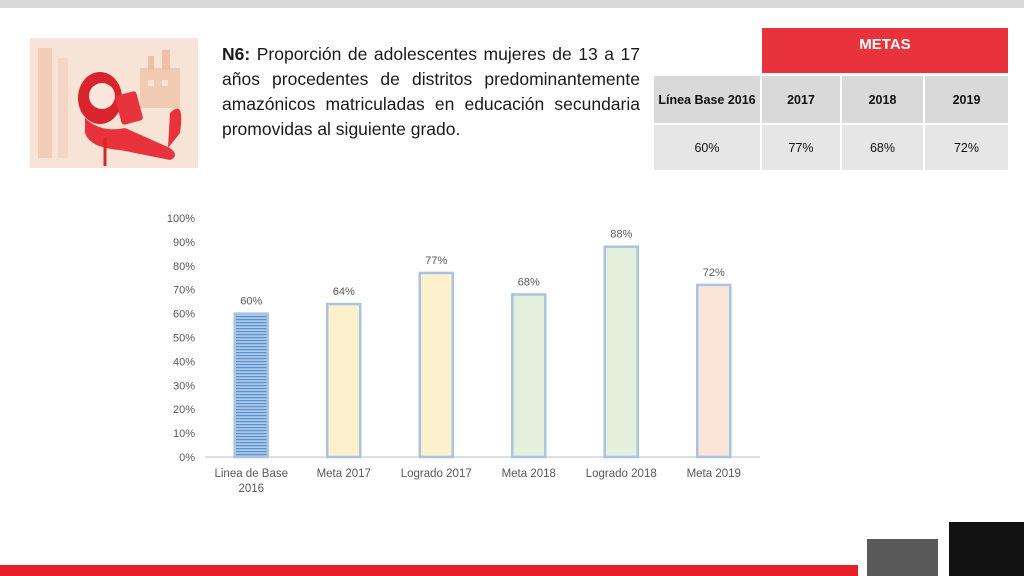  What do you see at coordinates (251, 489) in the screenshot?
I see `x-tick-label: 2016` at bounding box center [251, 489].